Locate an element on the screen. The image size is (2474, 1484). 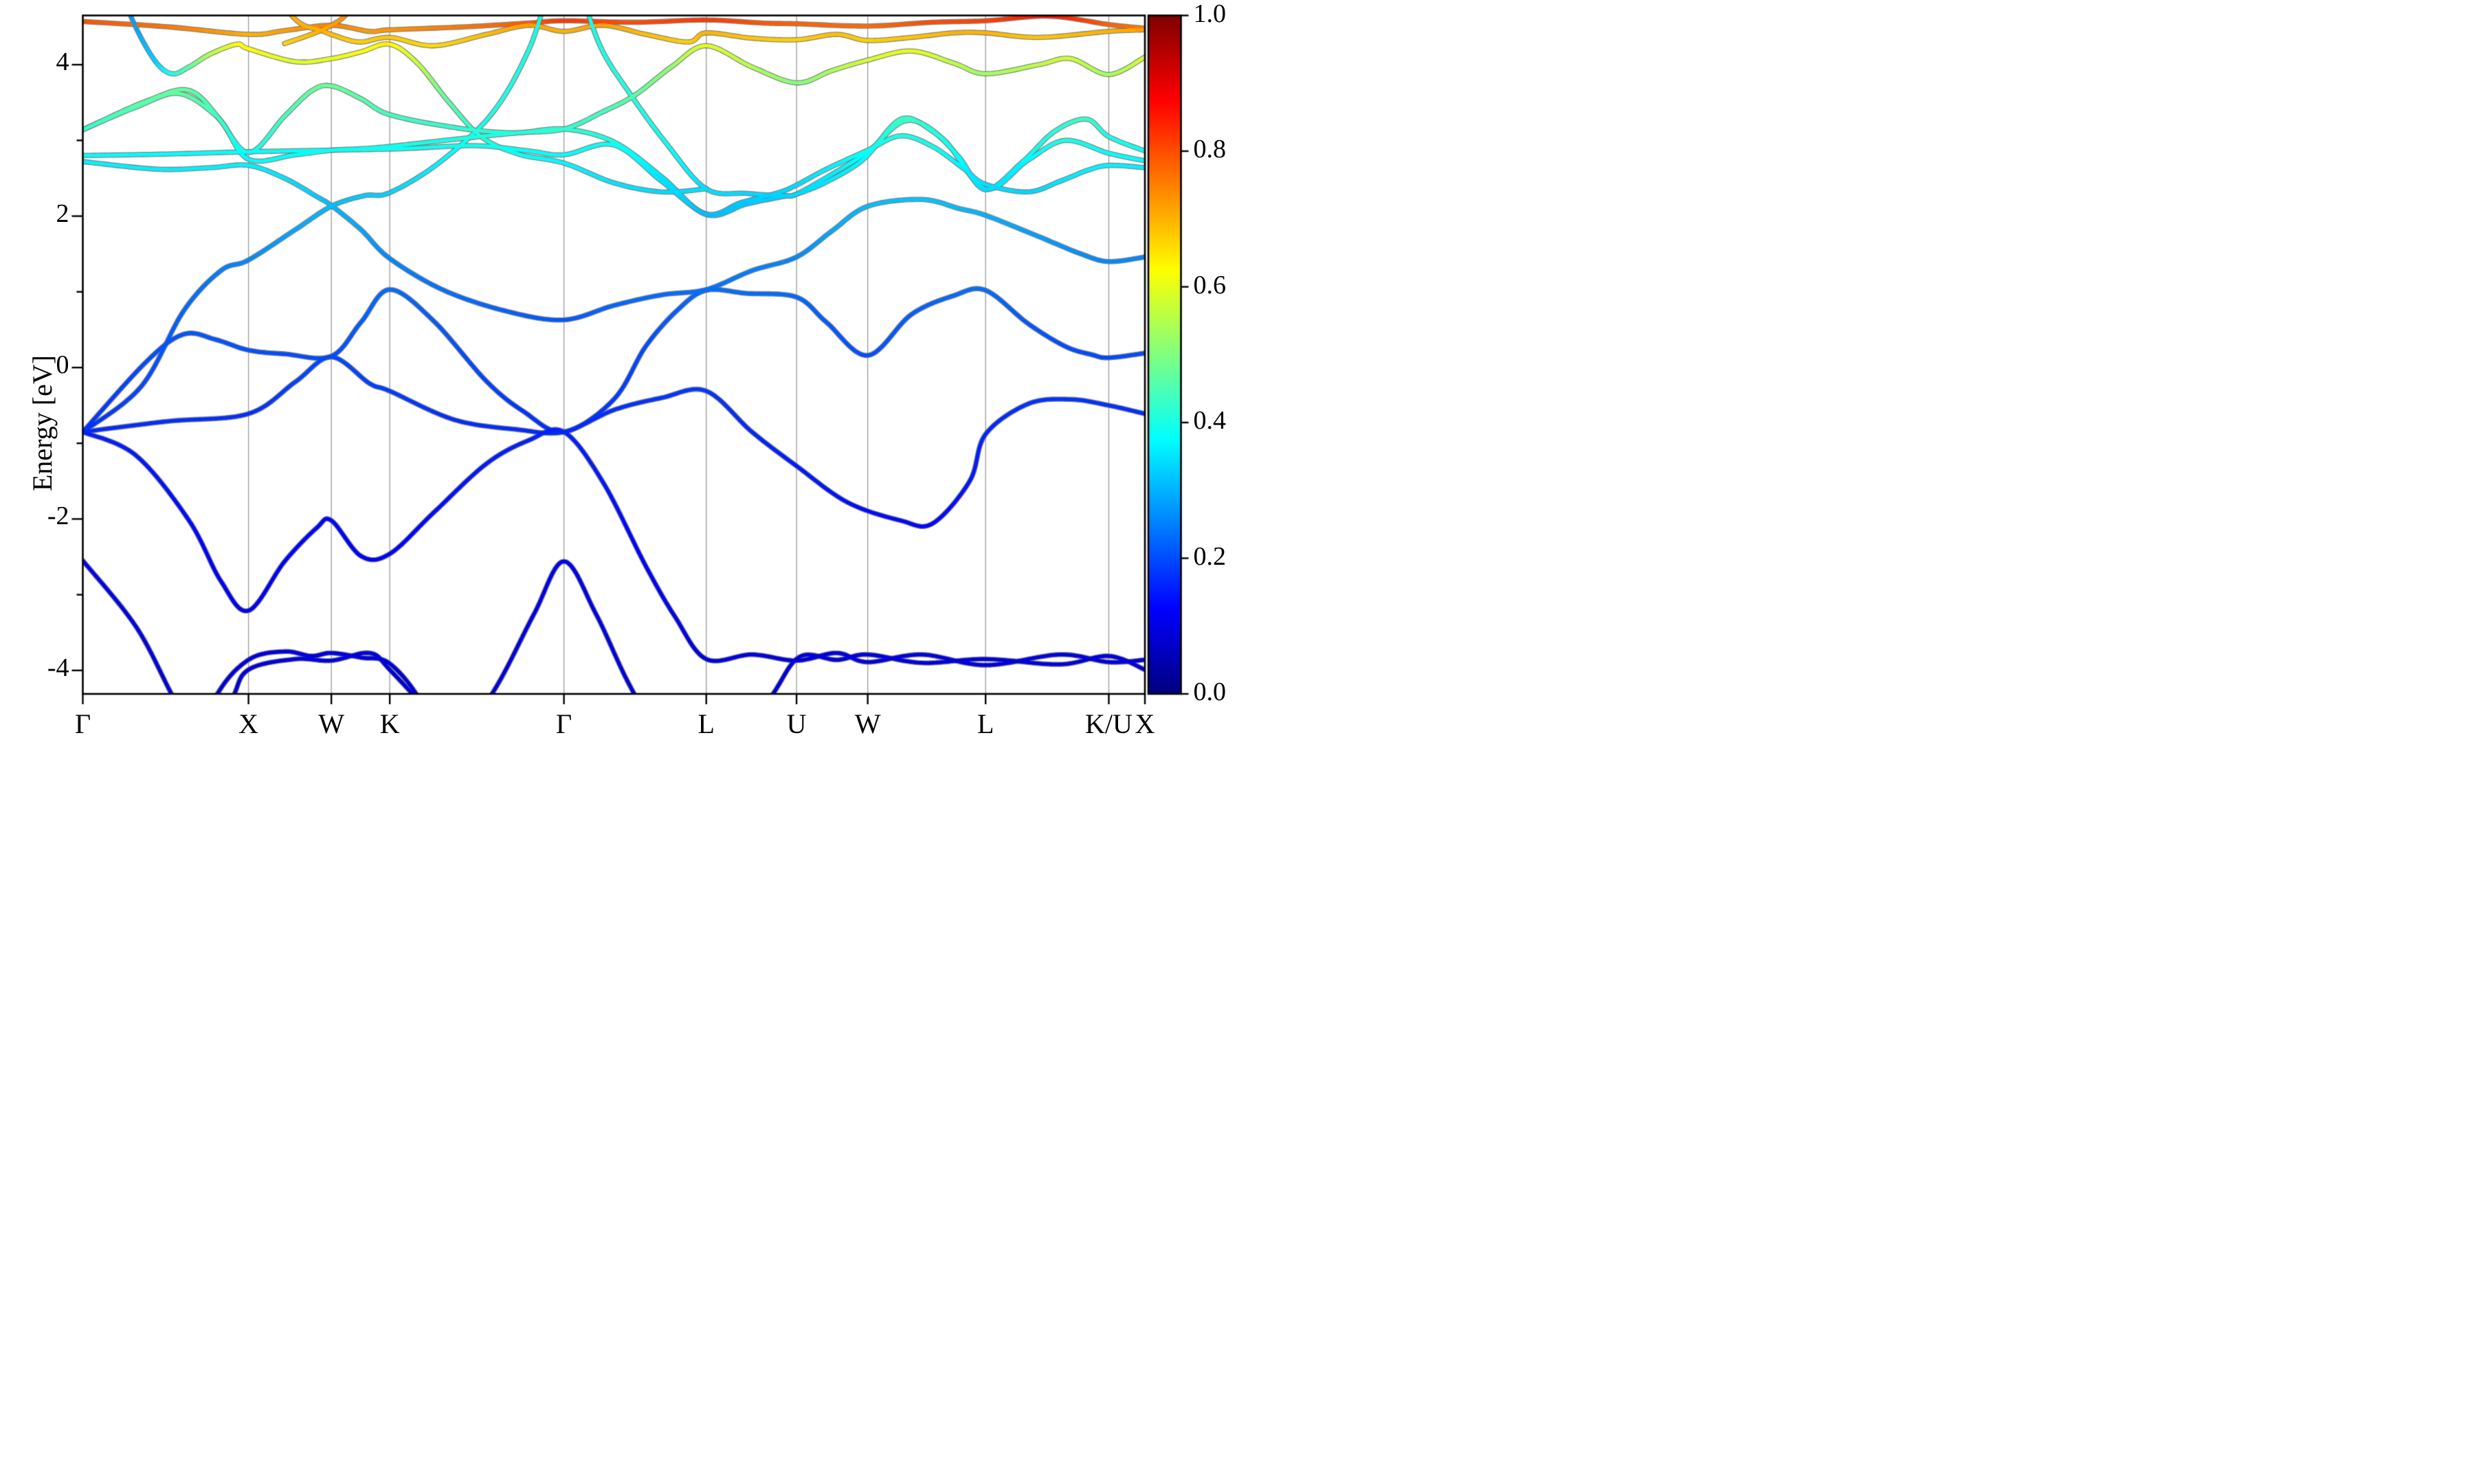
colorbar-tick-label: 0.2 is located at coordinates (1210, 556).